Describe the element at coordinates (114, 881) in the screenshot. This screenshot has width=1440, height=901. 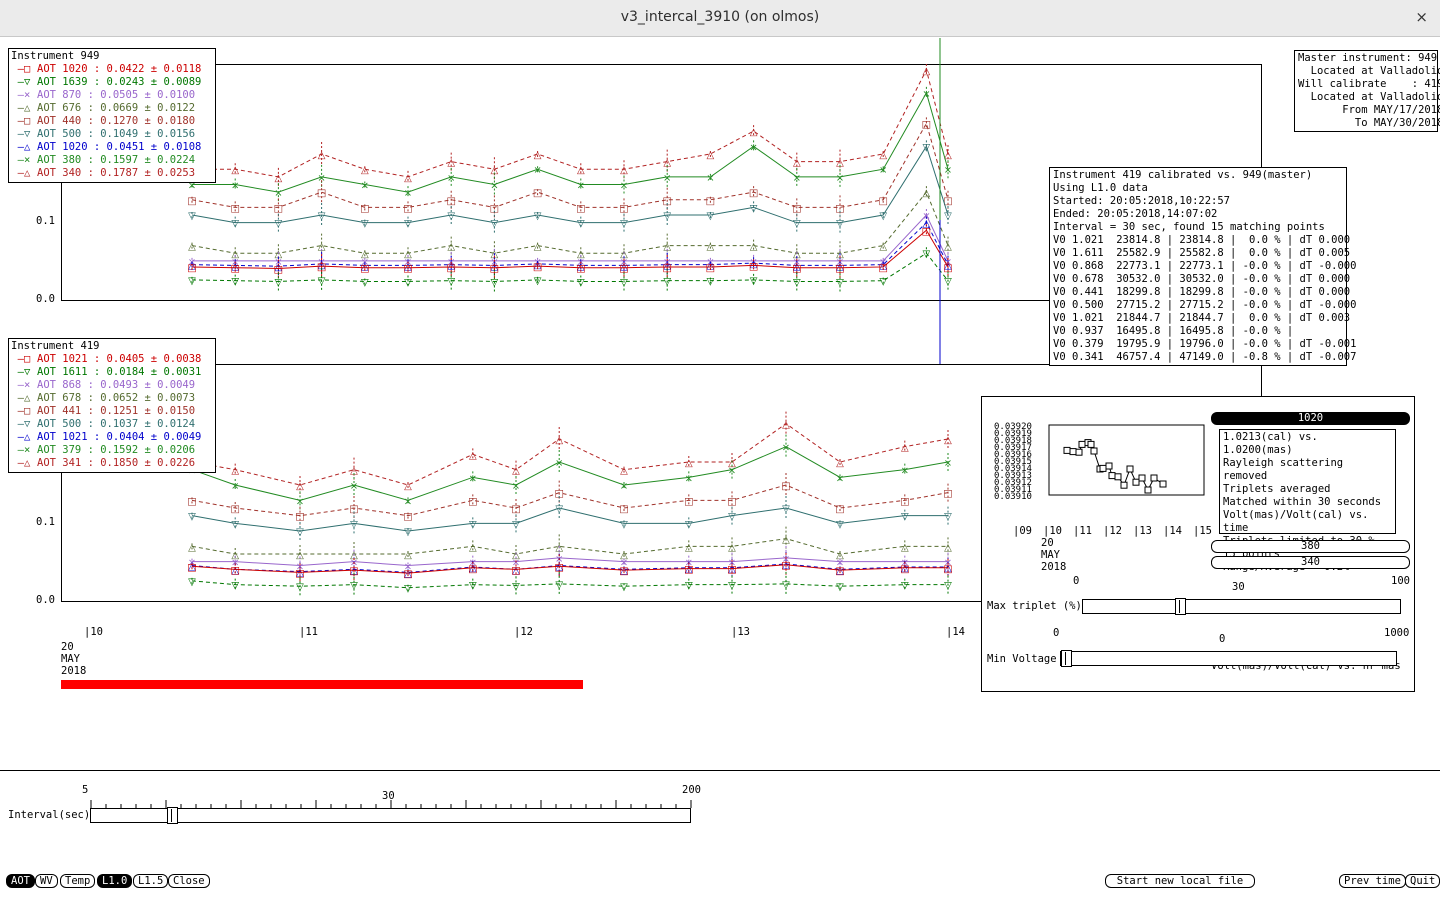
I see `l10-button: L1.0` at that location.